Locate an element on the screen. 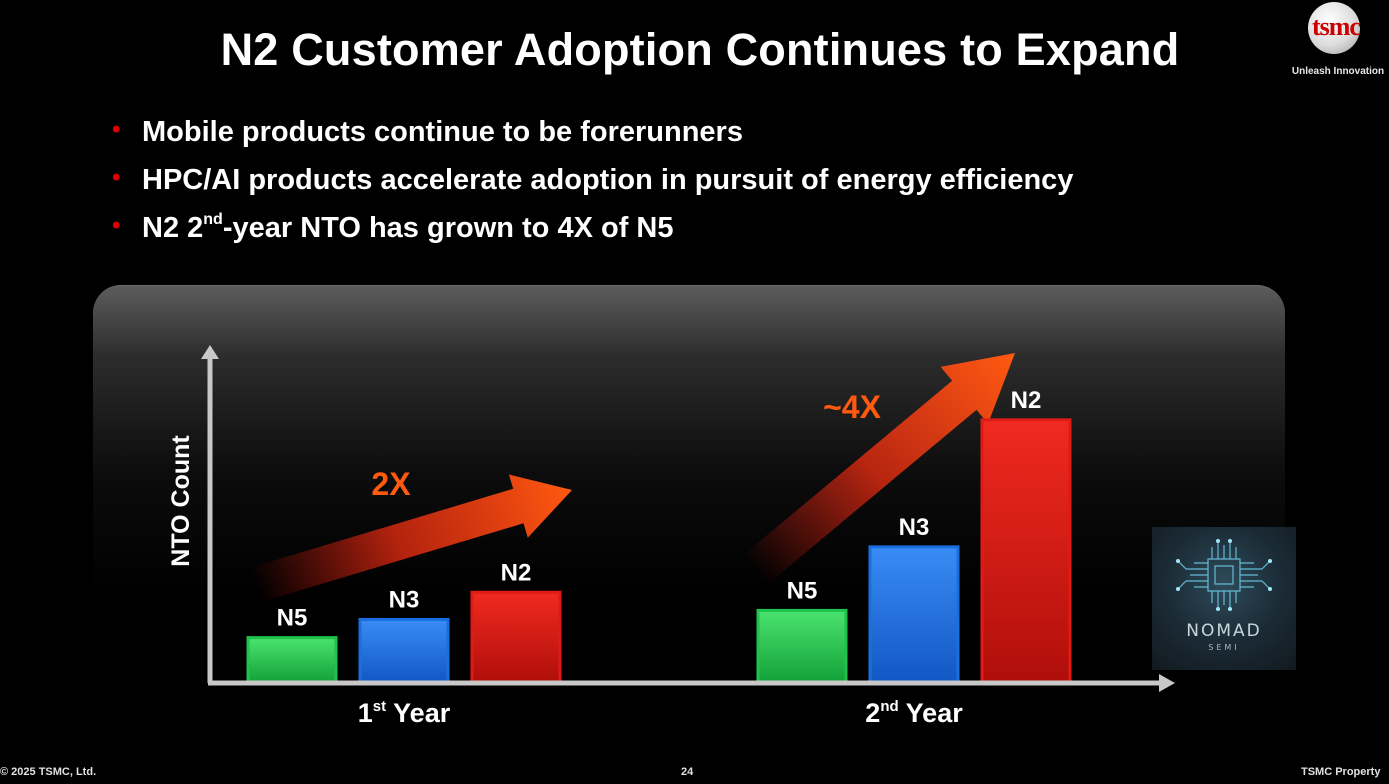  group-label-number: 1 is located at coordinates (365, 713).